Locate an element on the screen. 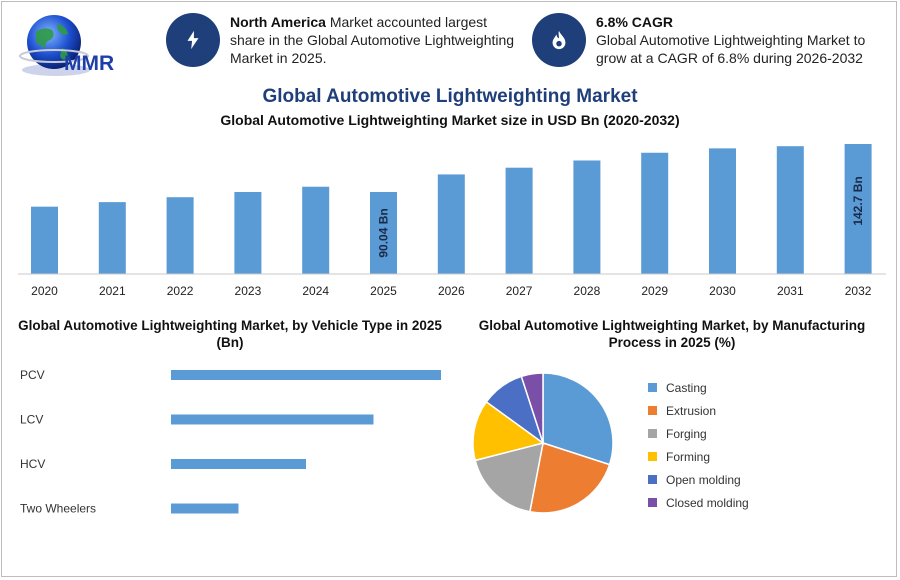 This screenshot has width=900, height=580. bar-2020 is located at coordinates (44, 240).